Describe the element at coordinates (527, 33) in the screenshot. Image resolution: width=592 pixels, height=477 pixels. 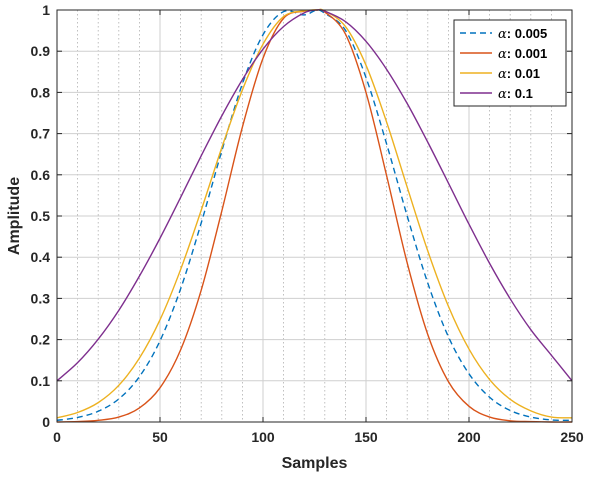
I see `legend-series-name: : 0.005` at that location.